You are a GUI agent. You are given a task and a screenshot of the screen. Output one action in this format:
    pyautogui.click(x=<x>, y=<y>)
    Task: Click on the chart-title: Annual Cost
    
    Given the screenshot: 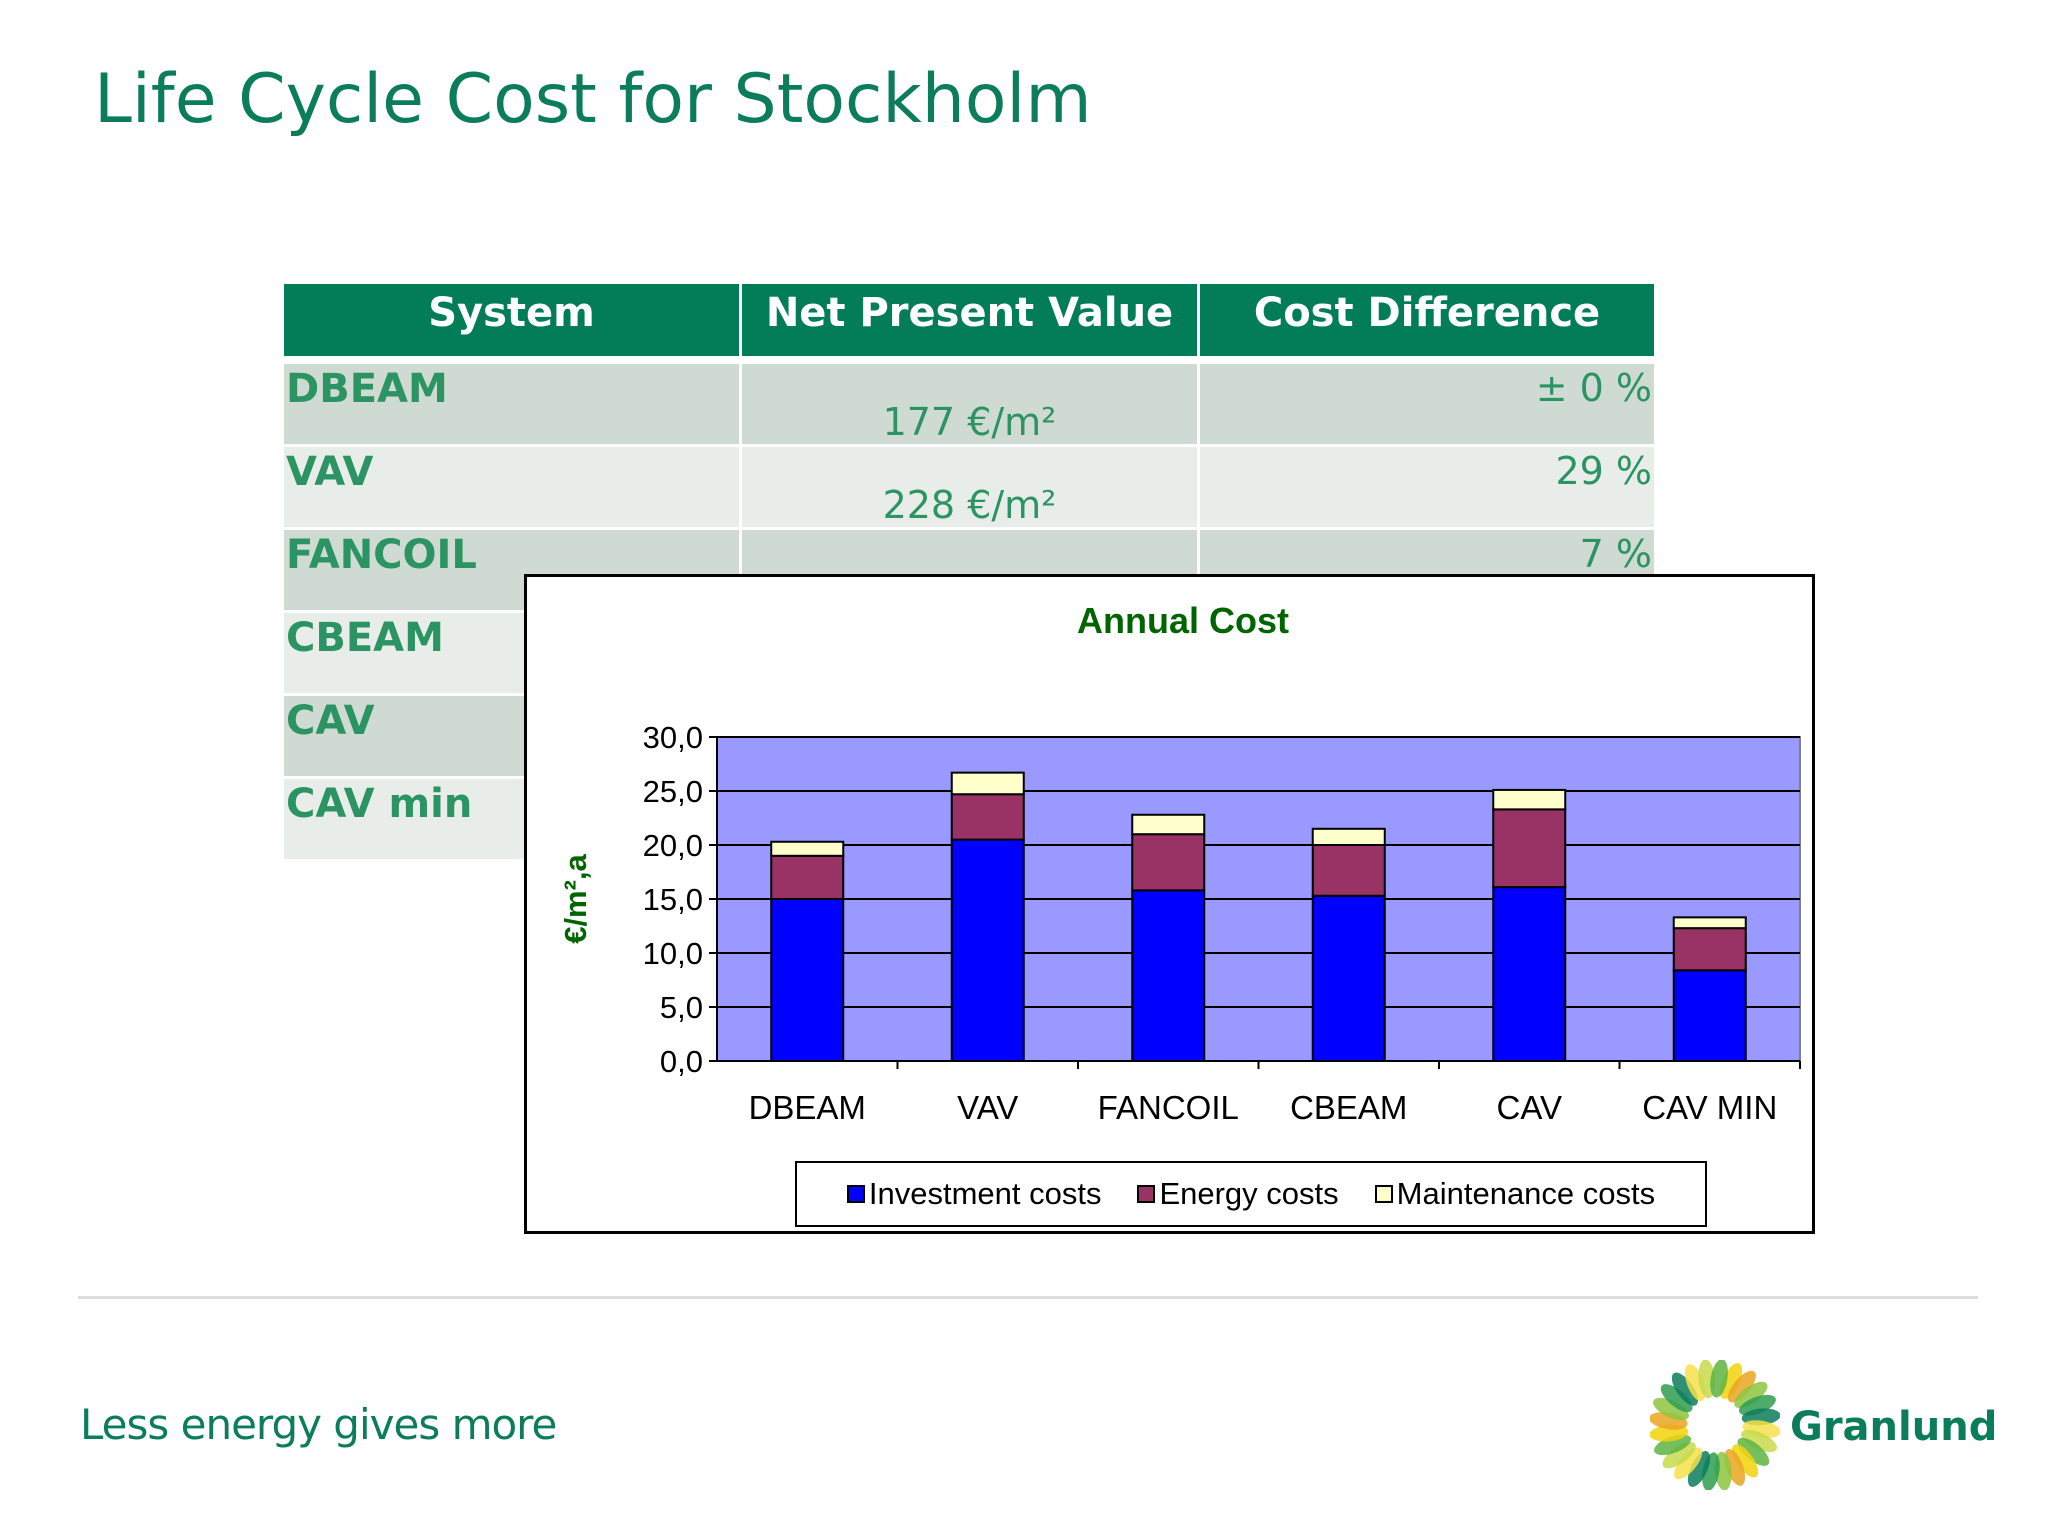 What is the action you would take?
    pyautogui.click(x=1183, y=620)
    